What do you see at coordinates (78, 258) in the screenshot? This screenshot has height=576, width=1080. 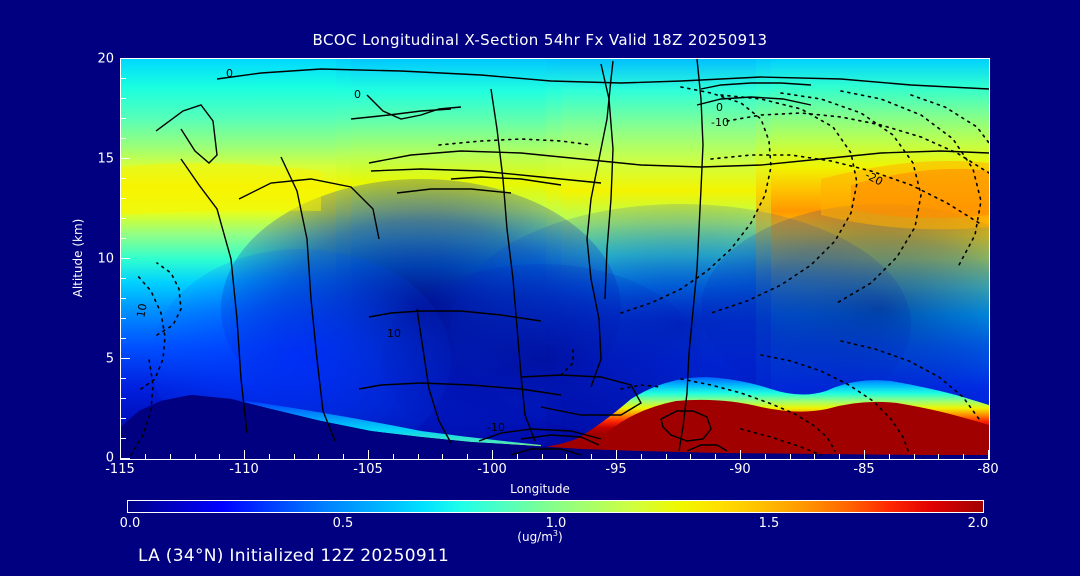 I see `y-axis-label: Altitude (km)` at bounding box center [78, 258].